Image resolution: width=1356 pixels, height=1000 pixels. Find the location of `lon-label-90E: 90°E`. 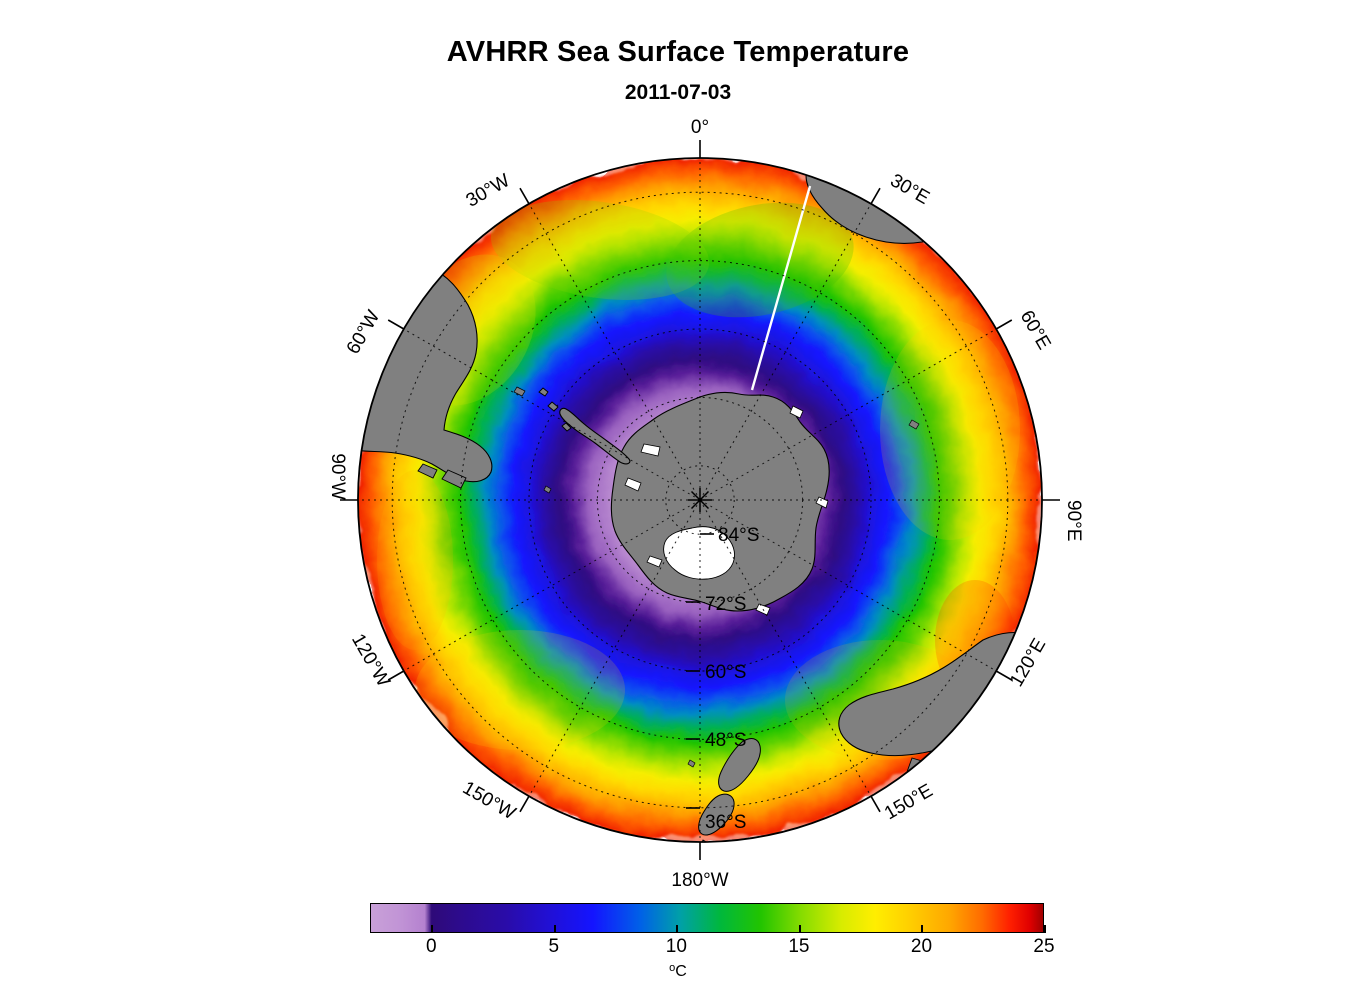

lon-label-90E: 90°E is located at coordinates (1073, 520).